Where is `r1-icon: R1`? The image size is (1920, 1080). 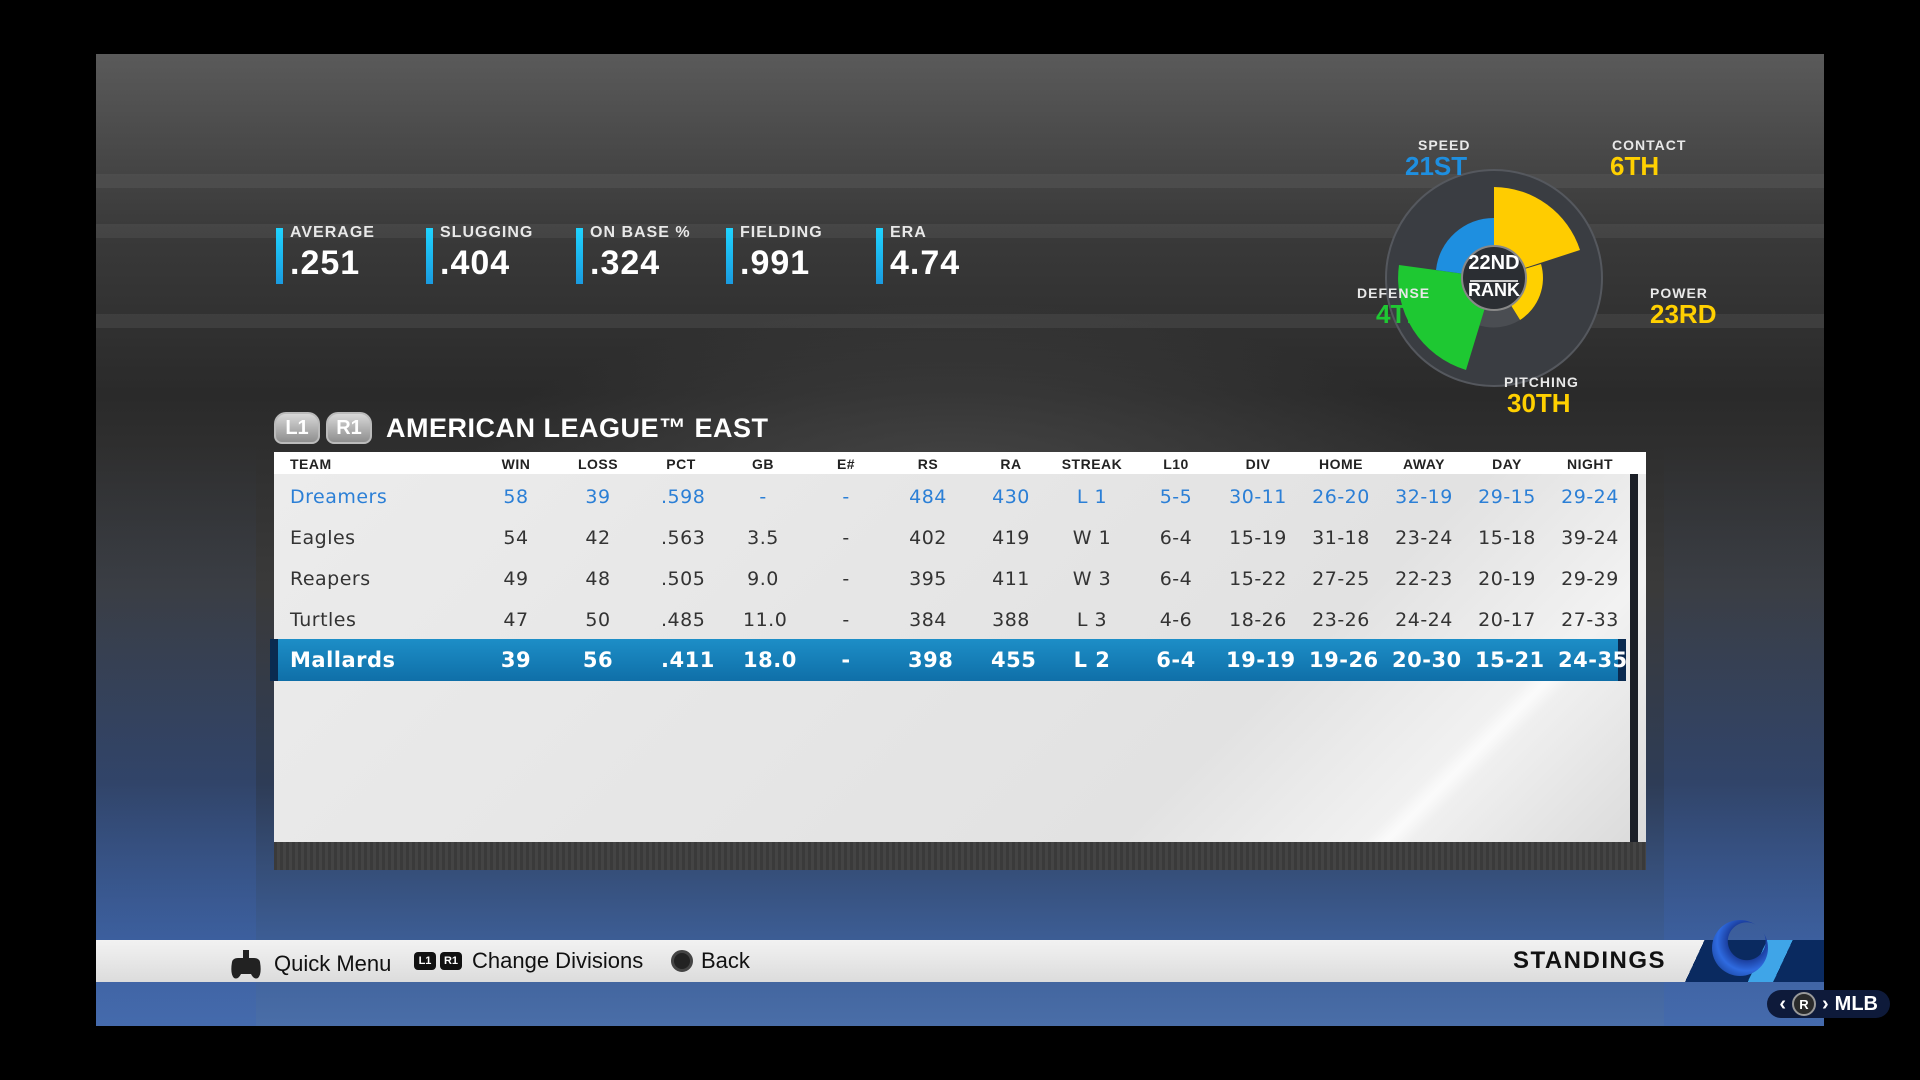 r1-icon: R1 is located at coordinates (451, 961).